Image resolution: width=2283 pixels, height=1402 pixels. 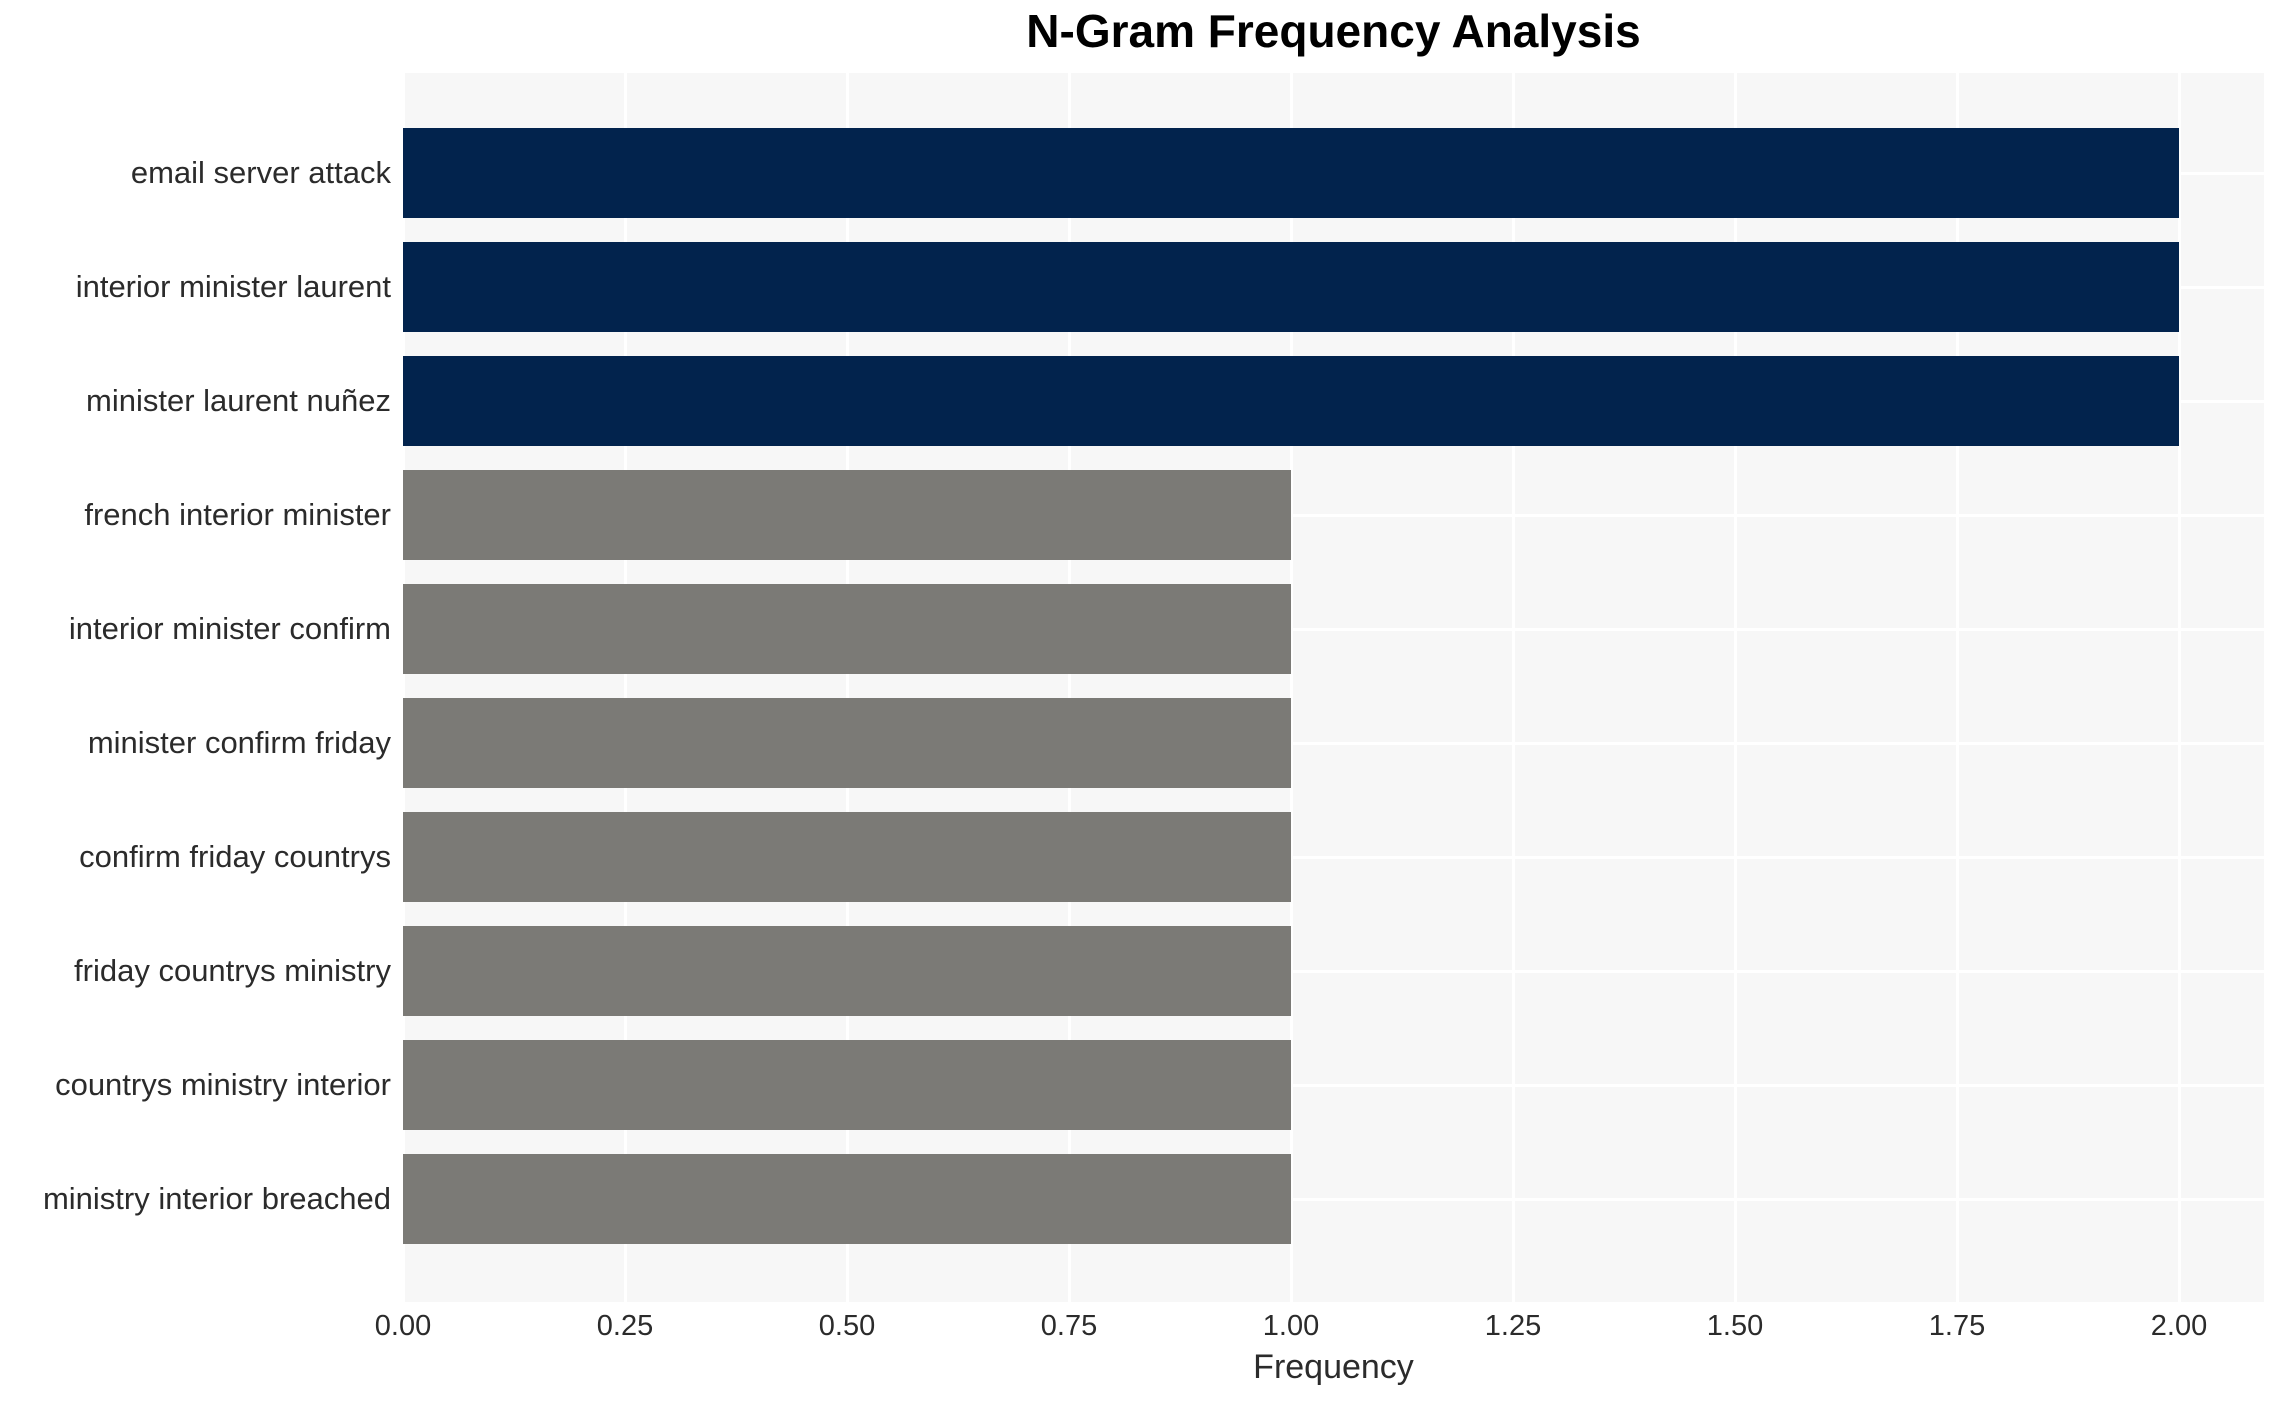 I want to click on bar-interior-minister-laurent, so click(x=1291, y=287).